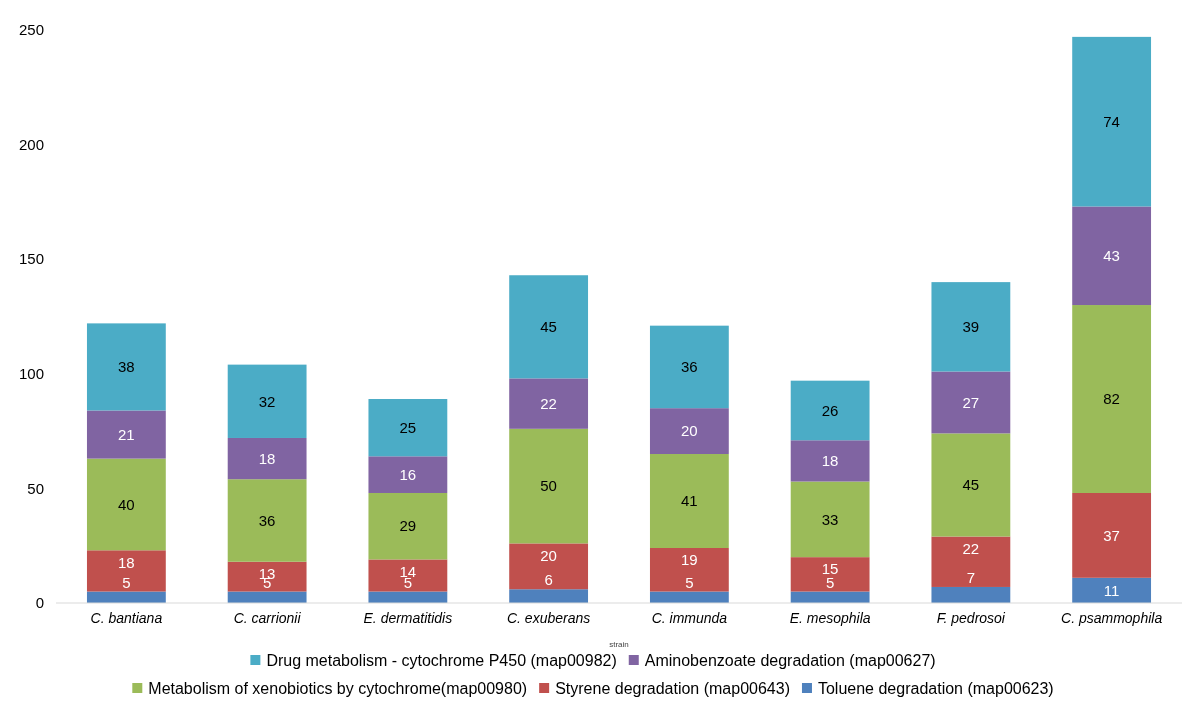 This screenshot has height=715, width=1182. What do you see at coordinates (31, 374) in the screenshot?
I see `y-tick-label: 100` at bounding box center [31, 374].